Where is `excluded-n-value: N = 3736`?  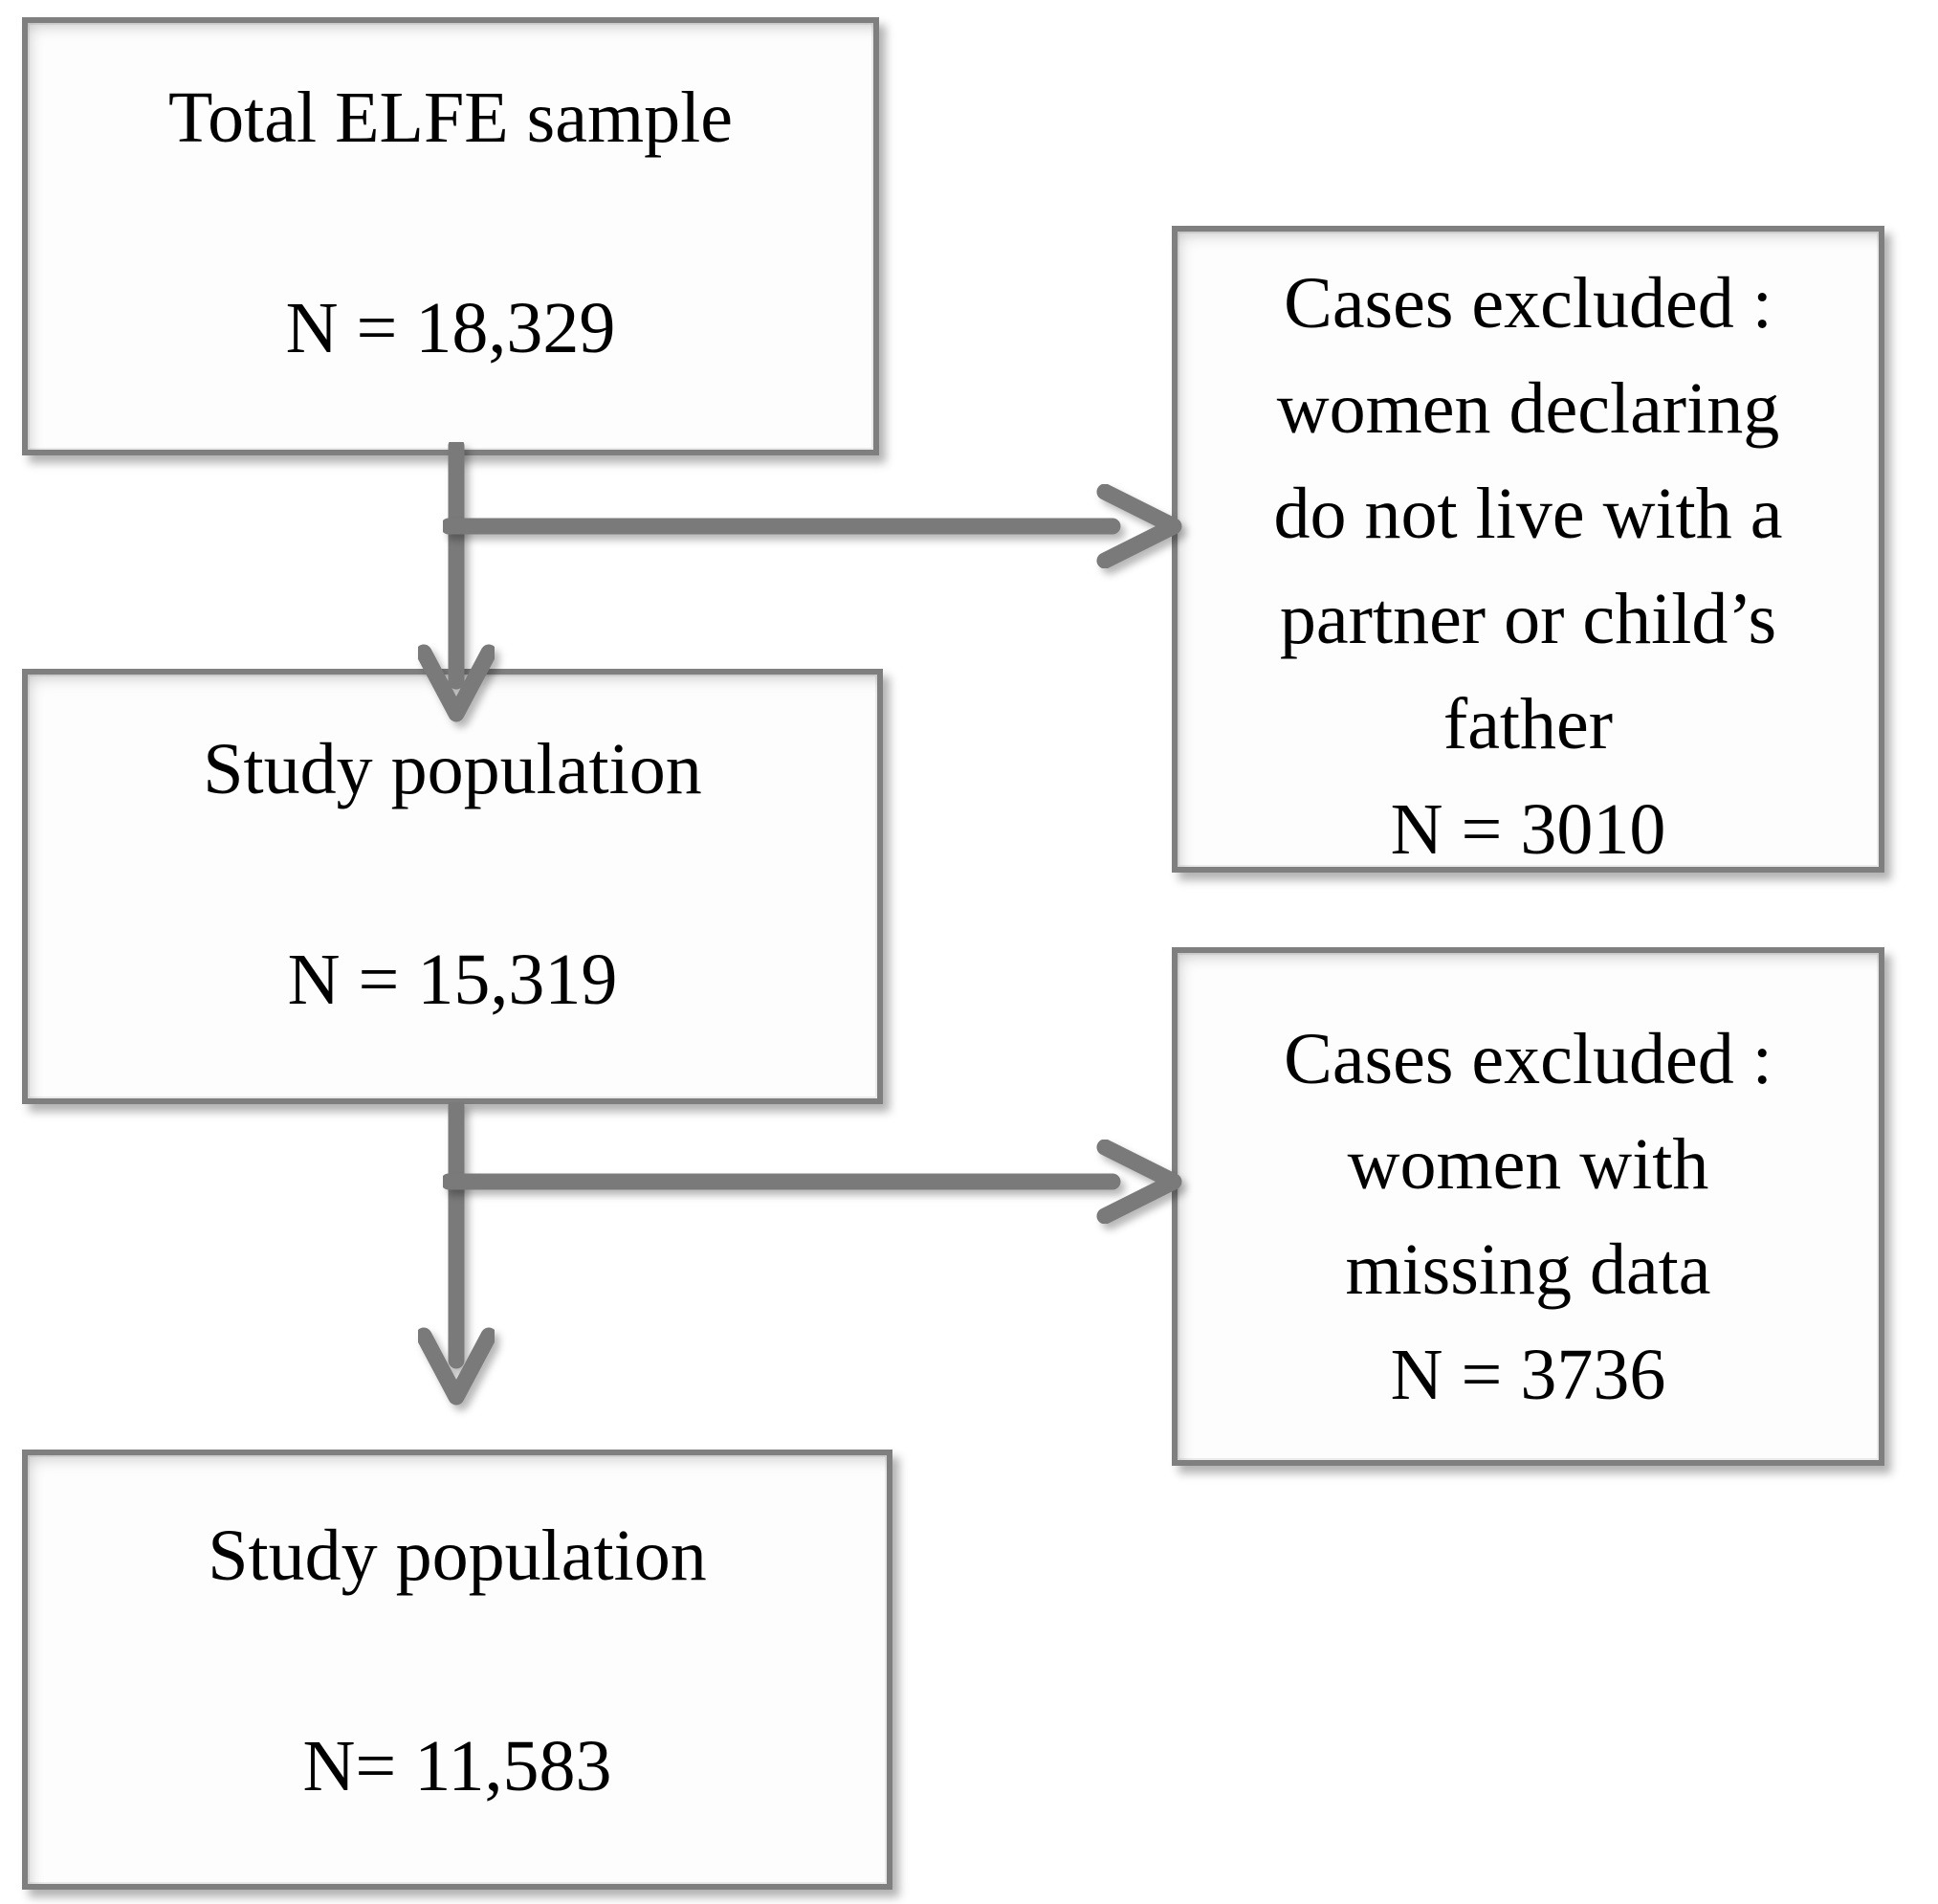 excluded-n-value: N = 3736 is located at coordinates (1528, 1375).